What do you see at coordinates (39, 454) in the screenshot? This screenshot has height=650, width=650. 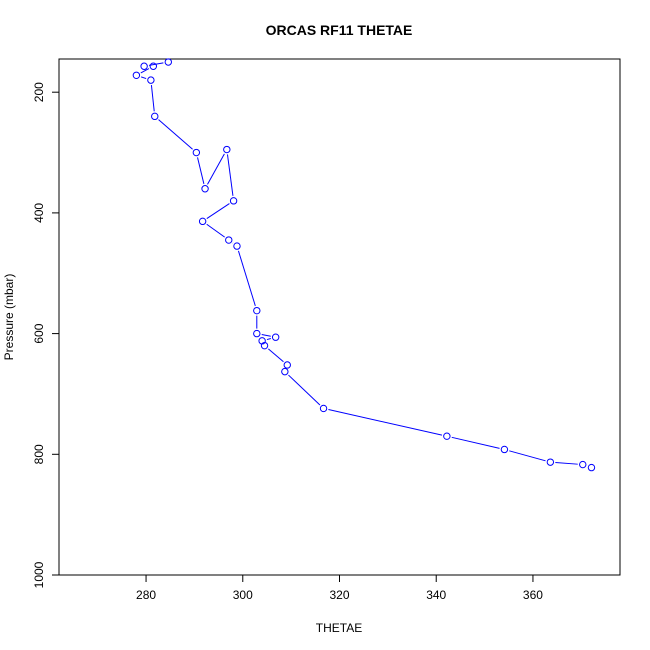 I see `y-tick-label: 800` at bounding box center [39, 454].